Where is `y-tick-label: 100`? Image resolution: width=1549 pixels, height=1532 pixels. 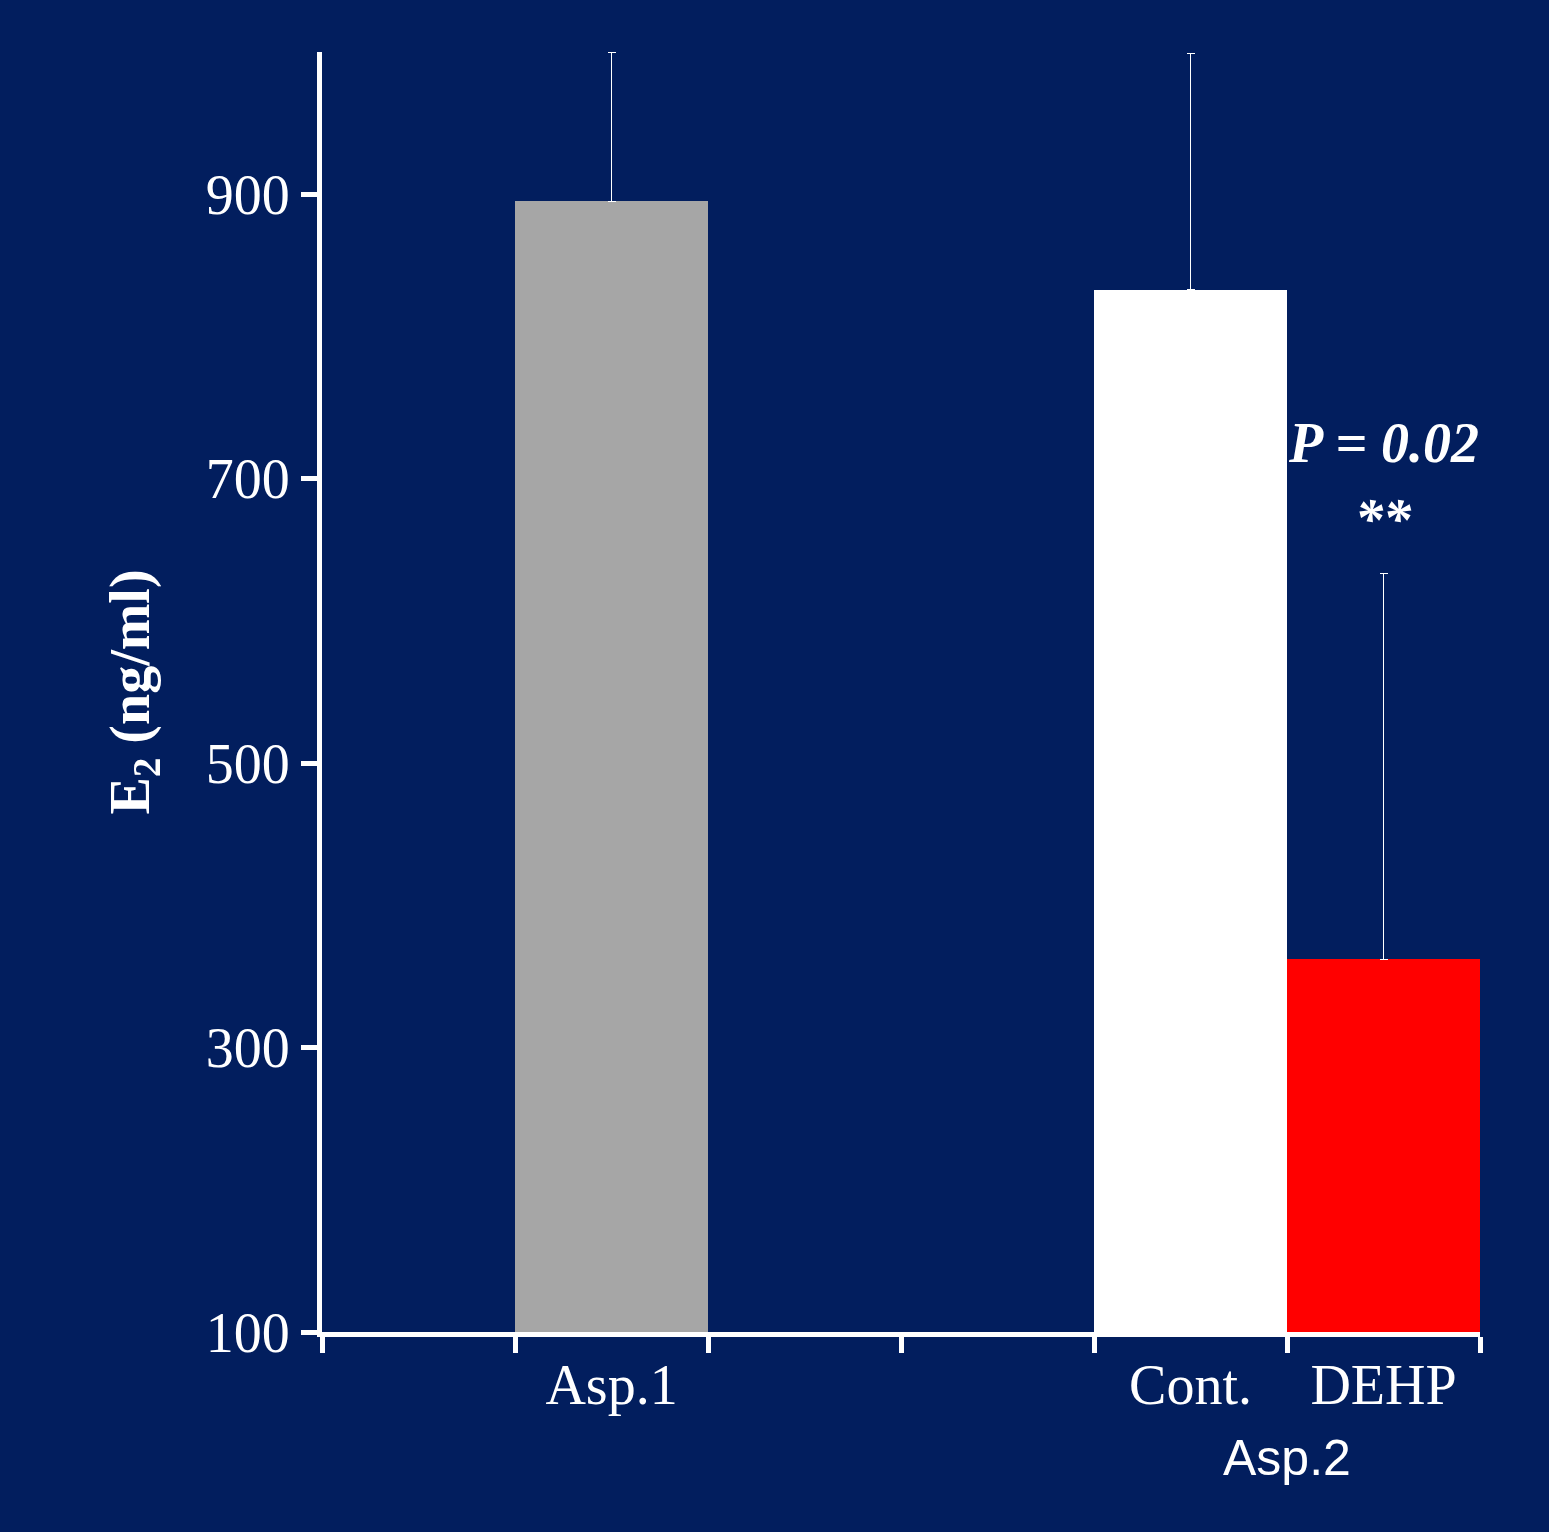
y-tick-label: 100 is located at coordinates (247, 1332).